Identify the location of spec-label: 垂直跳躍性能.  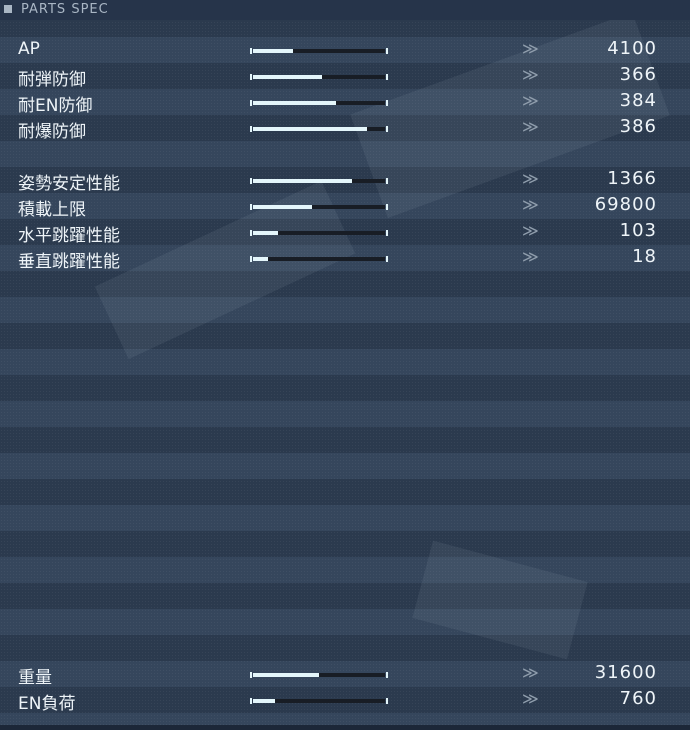
(69, 262).